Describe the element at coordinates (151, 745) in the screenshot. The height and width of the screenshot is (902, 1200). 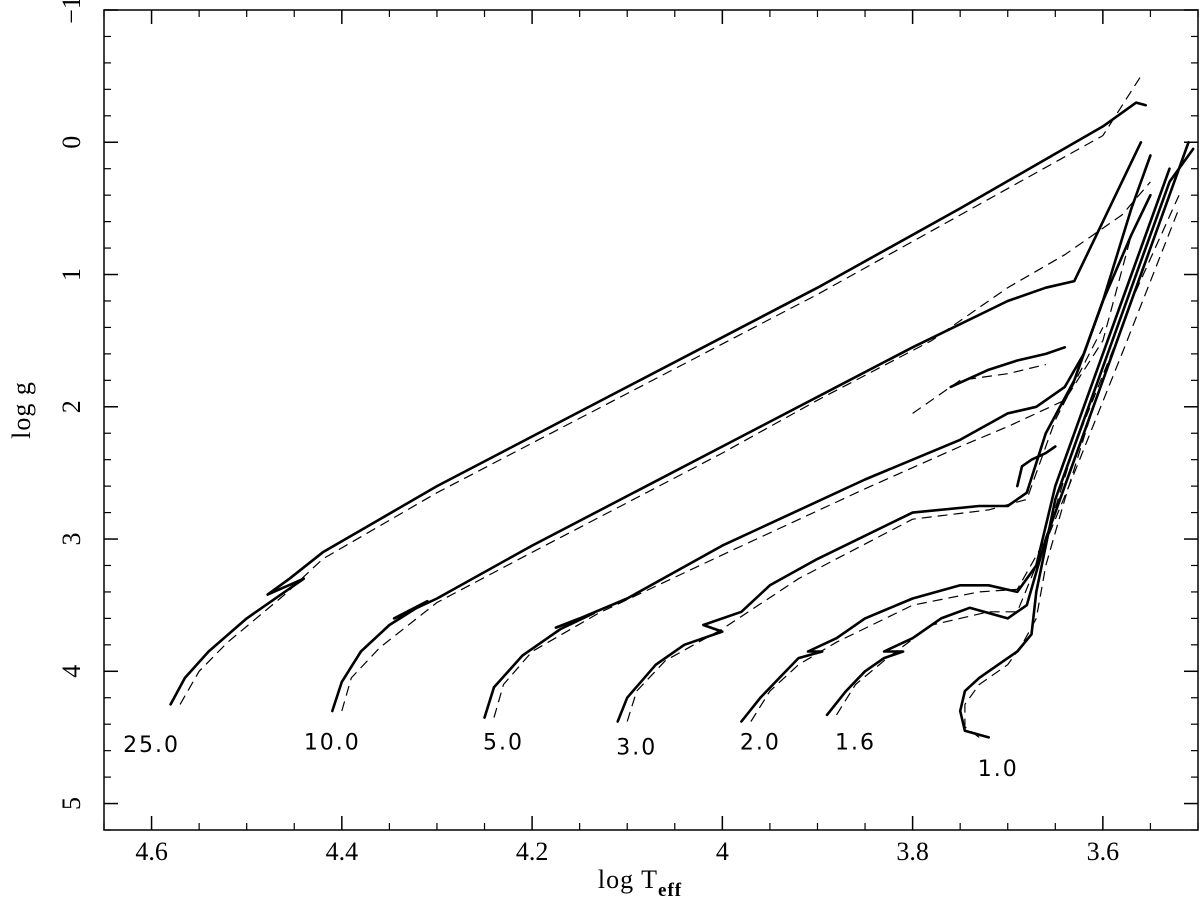
I see `mass-label-0: 25.0` at that location.